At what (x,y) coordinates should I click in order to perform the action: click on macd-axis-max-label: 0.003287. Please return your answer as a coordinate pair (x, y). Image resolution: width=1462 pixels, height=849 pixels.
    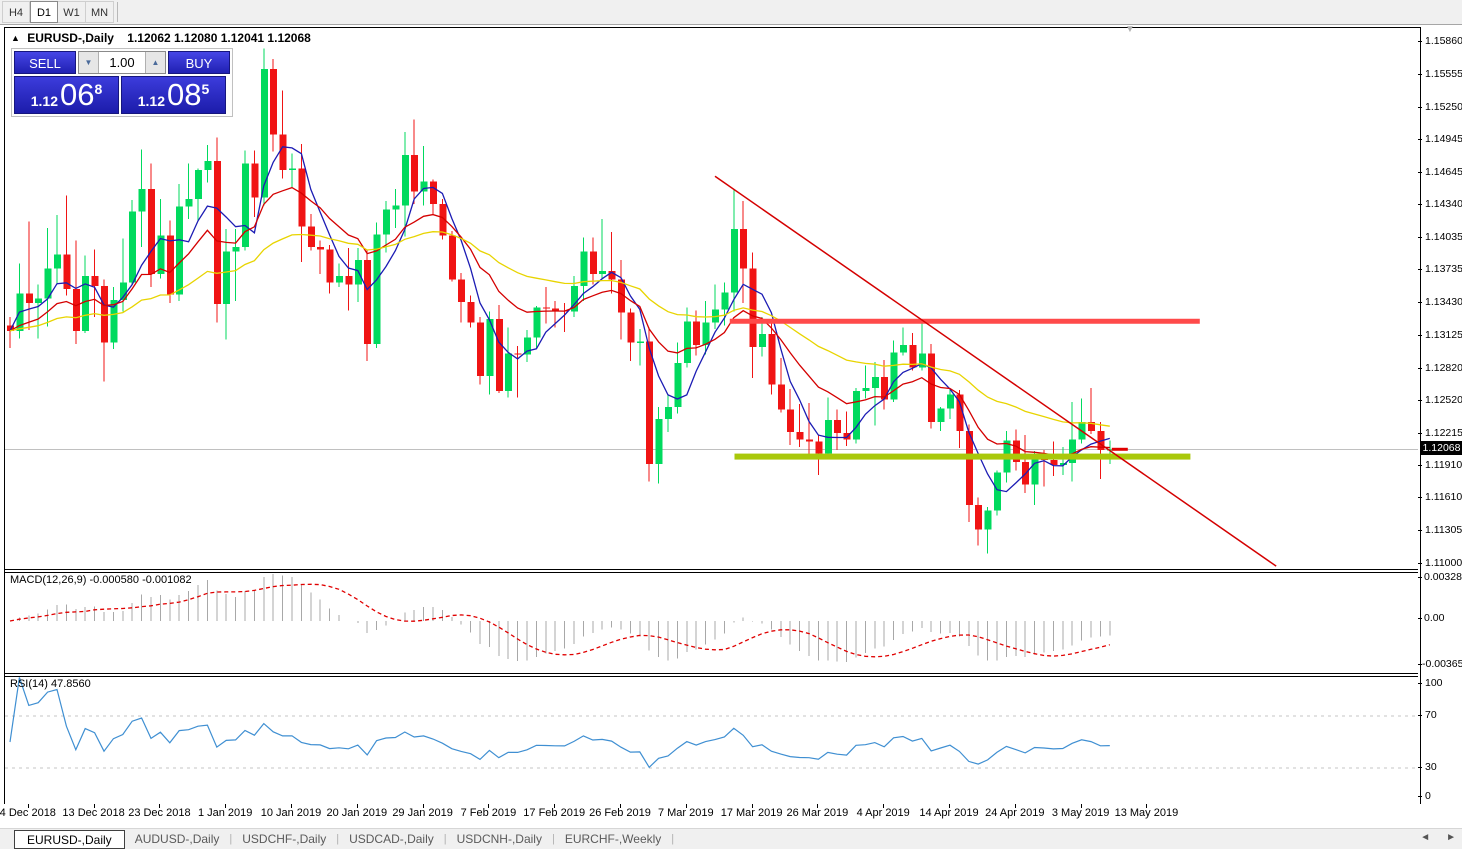
    Looking at the image, I should click on (1443, 577).